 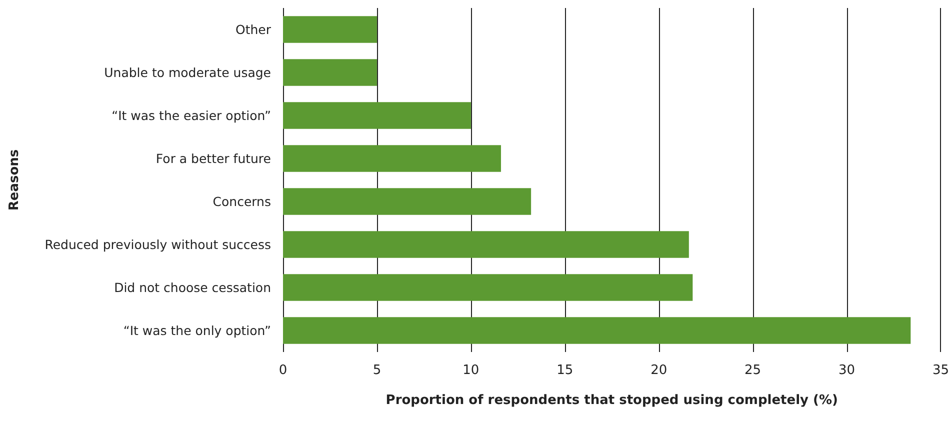 I want to click on y-axis-title: Reasons, so click(x=14, y=180).